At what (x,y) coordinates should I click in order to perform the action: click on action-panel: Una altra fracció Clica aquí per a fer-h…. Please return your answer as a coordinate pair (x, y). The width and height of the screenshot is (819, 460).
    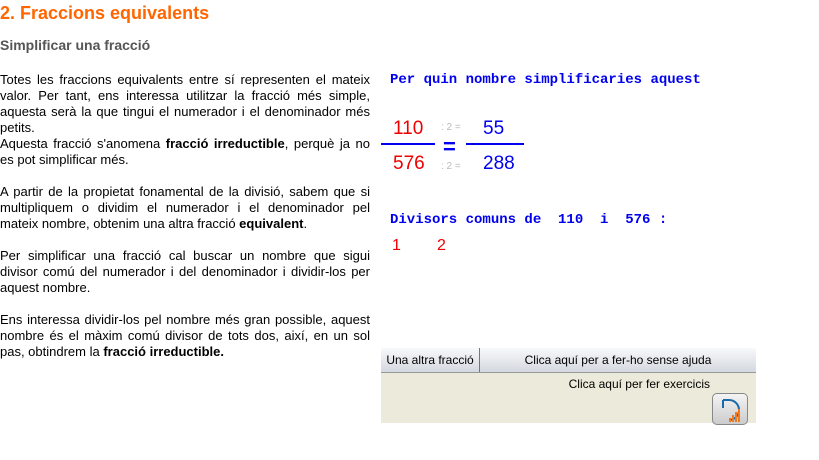
    Looking at the image, I should click on (568, 386).